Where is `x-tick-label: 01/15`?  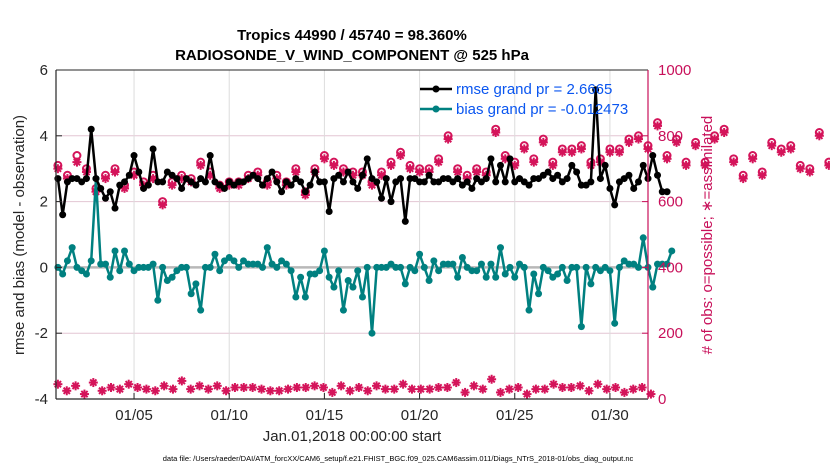
x-tick-label: 01/15 is located at coordinates (325, 415).